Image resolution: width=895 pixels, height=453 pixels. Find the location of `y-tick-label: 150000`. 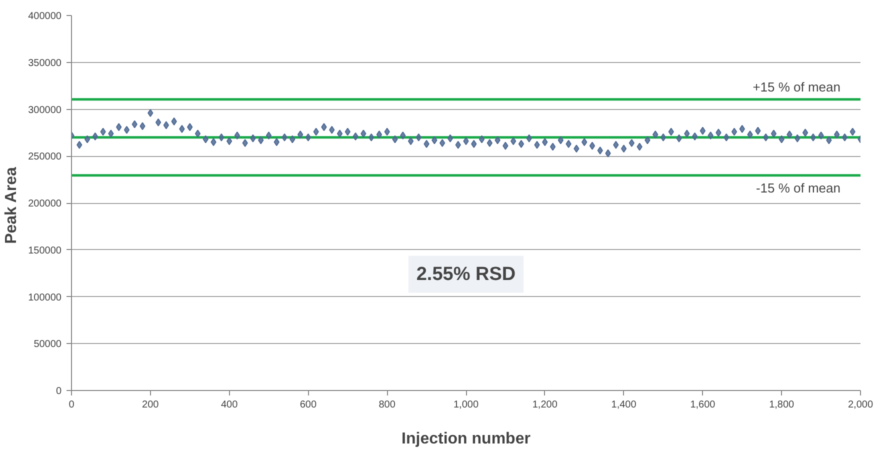

y-tick-label: 150000 is located at coordinates (45, 250).